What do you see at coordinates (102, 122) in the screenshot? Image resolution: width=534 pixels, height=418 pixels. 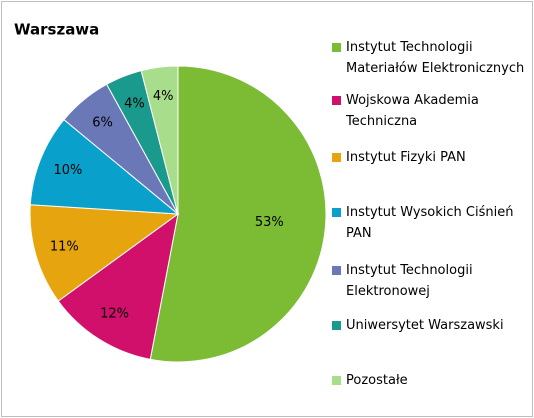 I see `data-label: 6%` at bounding box center [102, 122].